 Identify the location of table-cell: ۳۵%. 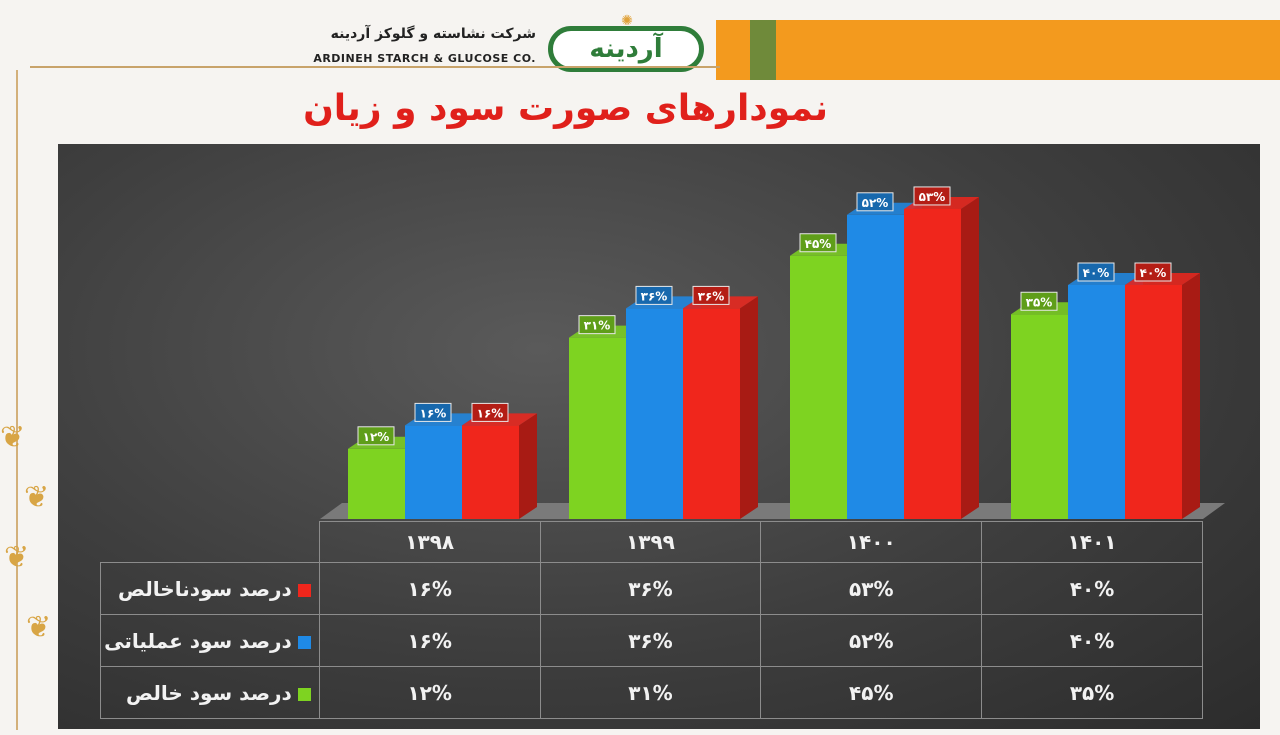
(1092, 692).